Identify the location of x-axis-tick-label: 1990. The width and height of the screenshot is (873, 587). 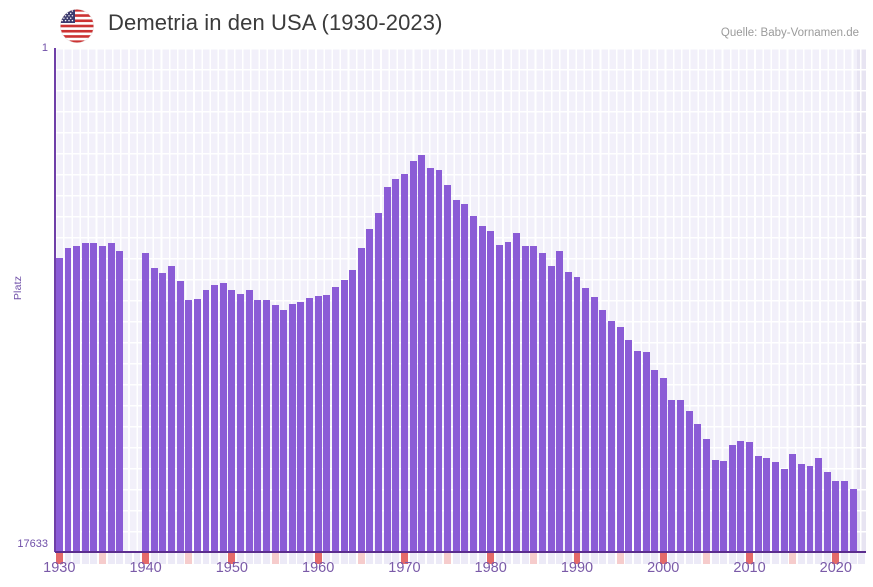
(577, 568).